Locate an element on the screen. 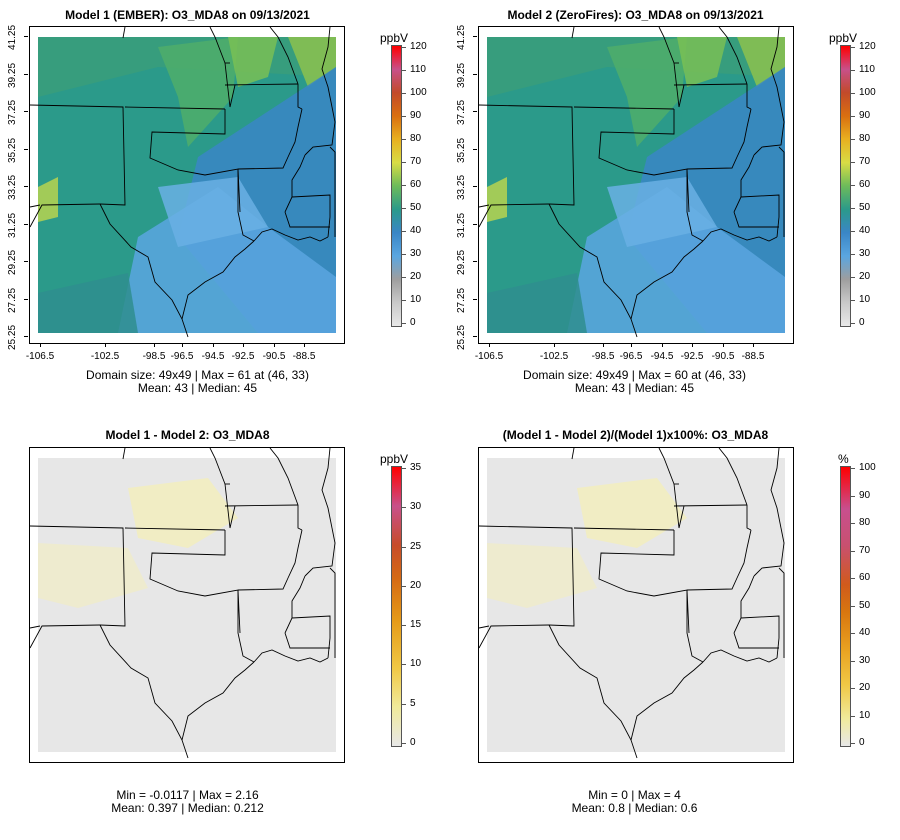 The width and height of the screenshot is (900, 840). lat-tick-label: 25.25 is located at coordinates (12, 337).